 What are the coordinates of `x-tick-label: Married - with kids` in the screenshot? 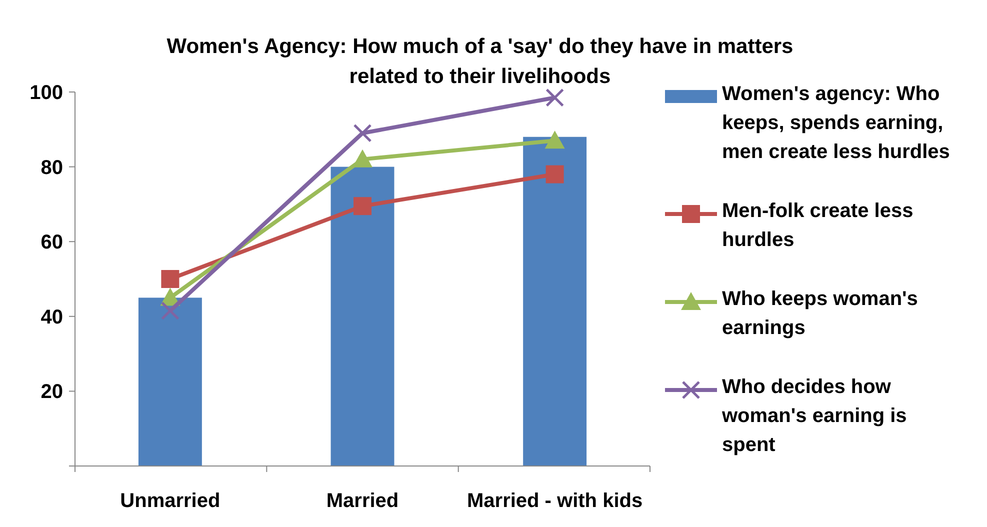 It's located at (555, 501).